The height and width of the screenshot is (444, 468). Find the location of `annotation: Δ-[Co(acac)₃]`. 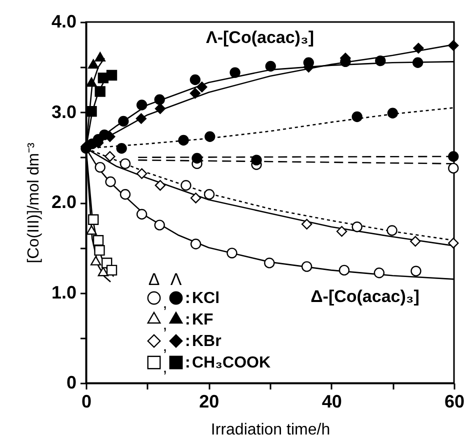

annotation: Δ-[Co(acac)₃] is located at coordinates (365, 296).